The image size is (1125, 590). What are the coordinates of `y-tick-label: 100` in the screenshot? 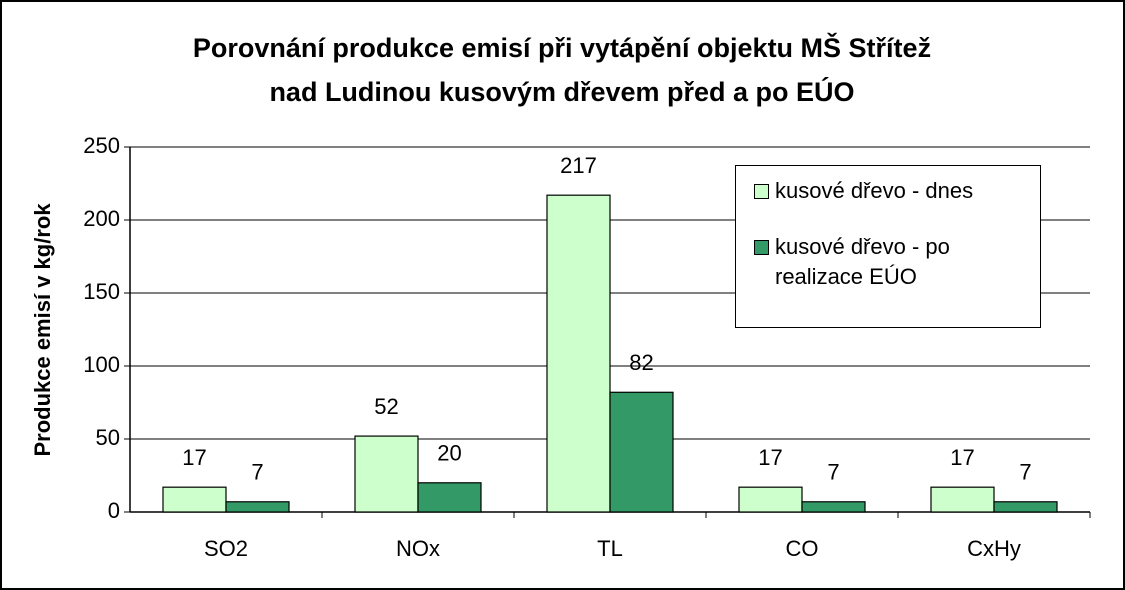 It's located at (101, 364).